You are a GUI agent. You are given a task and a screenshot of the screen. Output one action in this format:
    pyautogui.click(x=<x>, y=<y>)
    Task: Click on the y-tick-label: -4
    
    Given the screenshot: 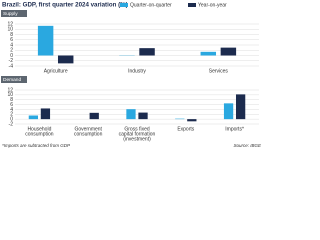 What is the action you would take?
    pyautogui.click(x=11, y=66)
    